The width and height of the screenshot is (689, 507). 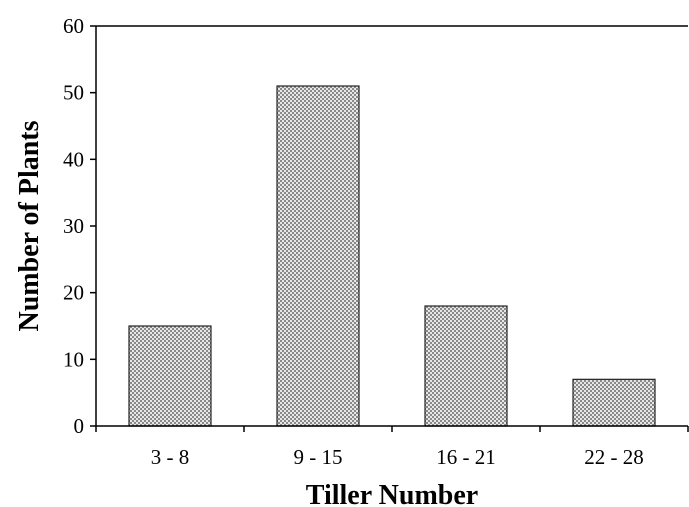 What do you see at coordinates (170, 457) in the screenshot?
I see `x-tick-label: 3 - 8` at bounding box center [170, 457].